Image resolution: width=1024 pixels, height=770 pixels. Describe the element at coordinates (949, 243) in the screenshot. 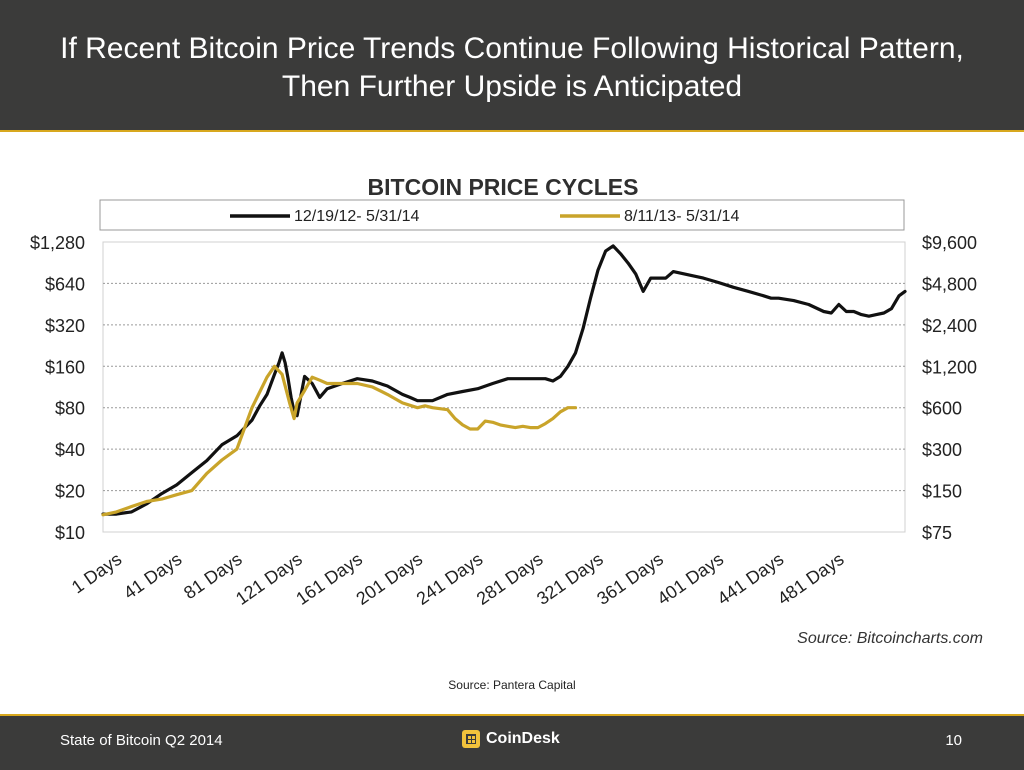

I see `right-tick-label: $9,600` at that location.